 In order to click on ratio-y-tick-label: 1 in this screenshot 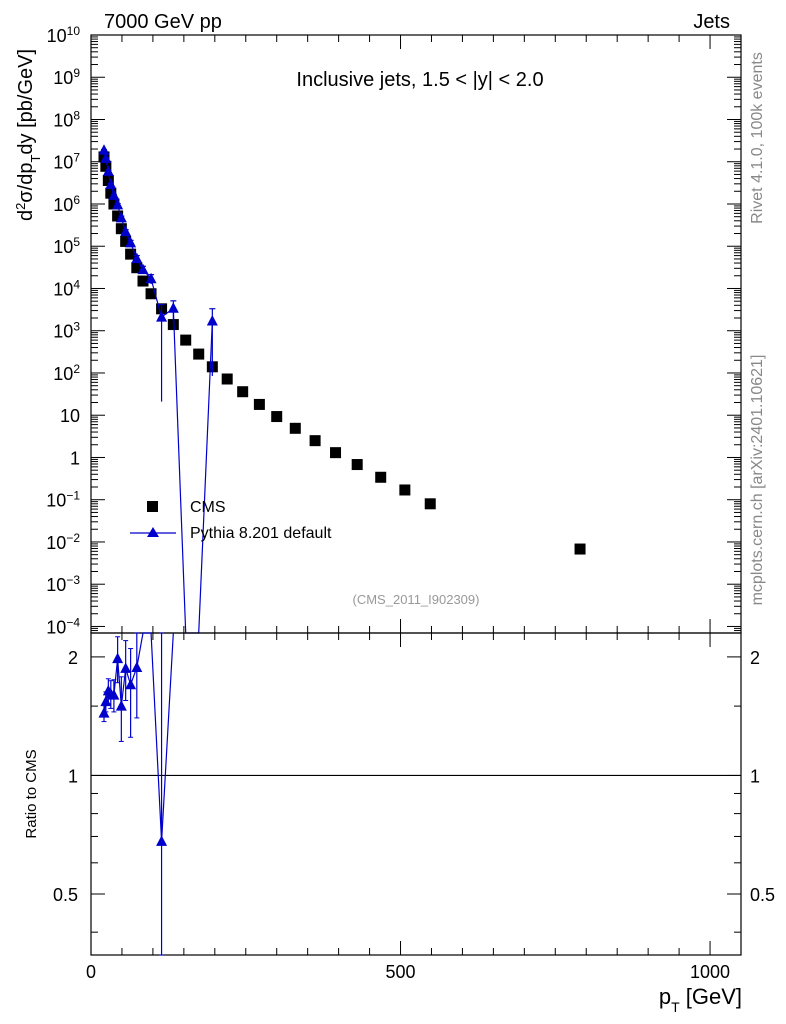, I will do `click(73, 776)`.